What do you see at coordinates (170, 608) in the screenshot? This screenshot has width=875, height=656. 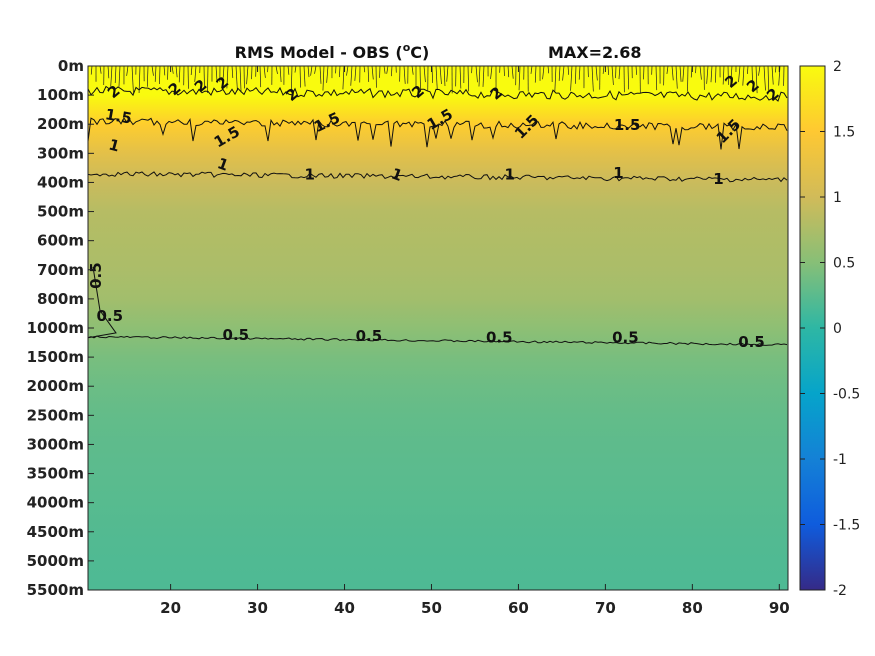 I see `x-tick-label: 20` at bounding box center [170, 608].